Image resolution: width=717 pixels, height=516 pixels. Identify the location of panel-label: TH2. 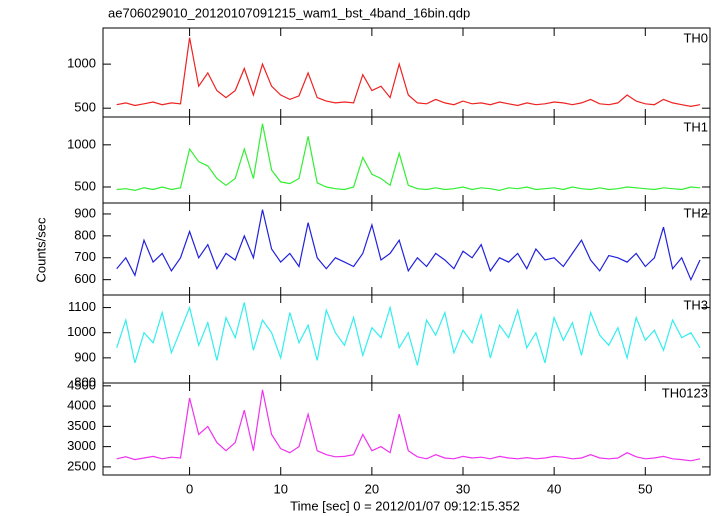
(695, 212).